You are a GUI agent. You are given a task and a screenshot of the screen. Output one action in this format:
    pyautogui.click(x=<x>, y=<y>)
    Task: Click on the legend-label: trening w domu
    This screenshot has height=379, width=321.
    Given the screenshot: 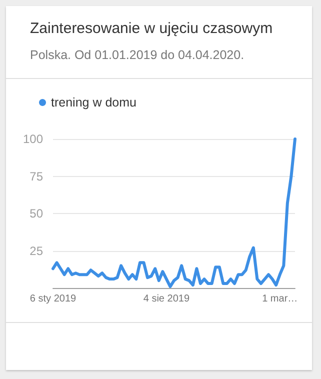 What is the action you would take?
    pyautogui.click(x=94, y=103)
    